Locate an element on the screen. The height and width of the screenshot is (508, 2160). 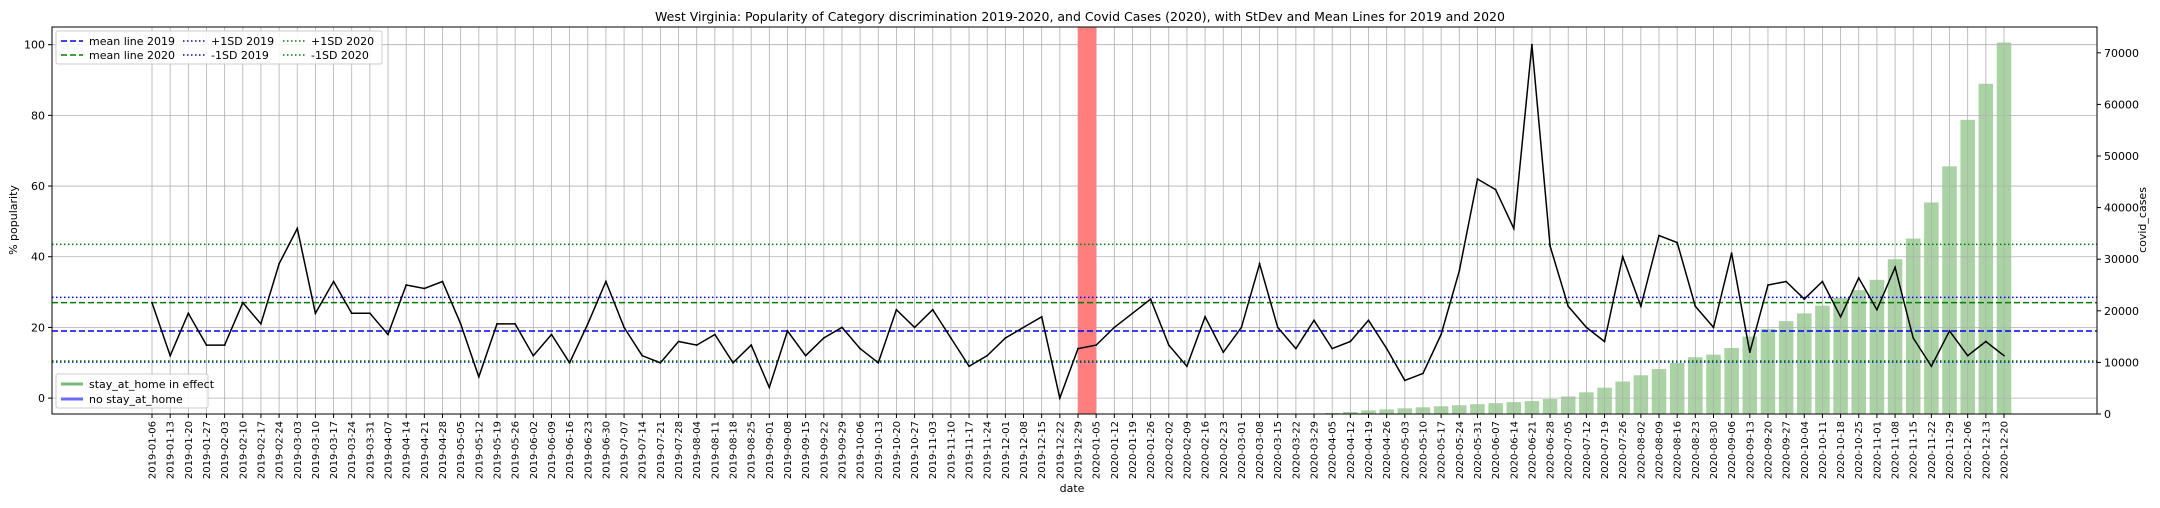
x-tick-label: 2019-04-28 is located at coordinates (443, 450).